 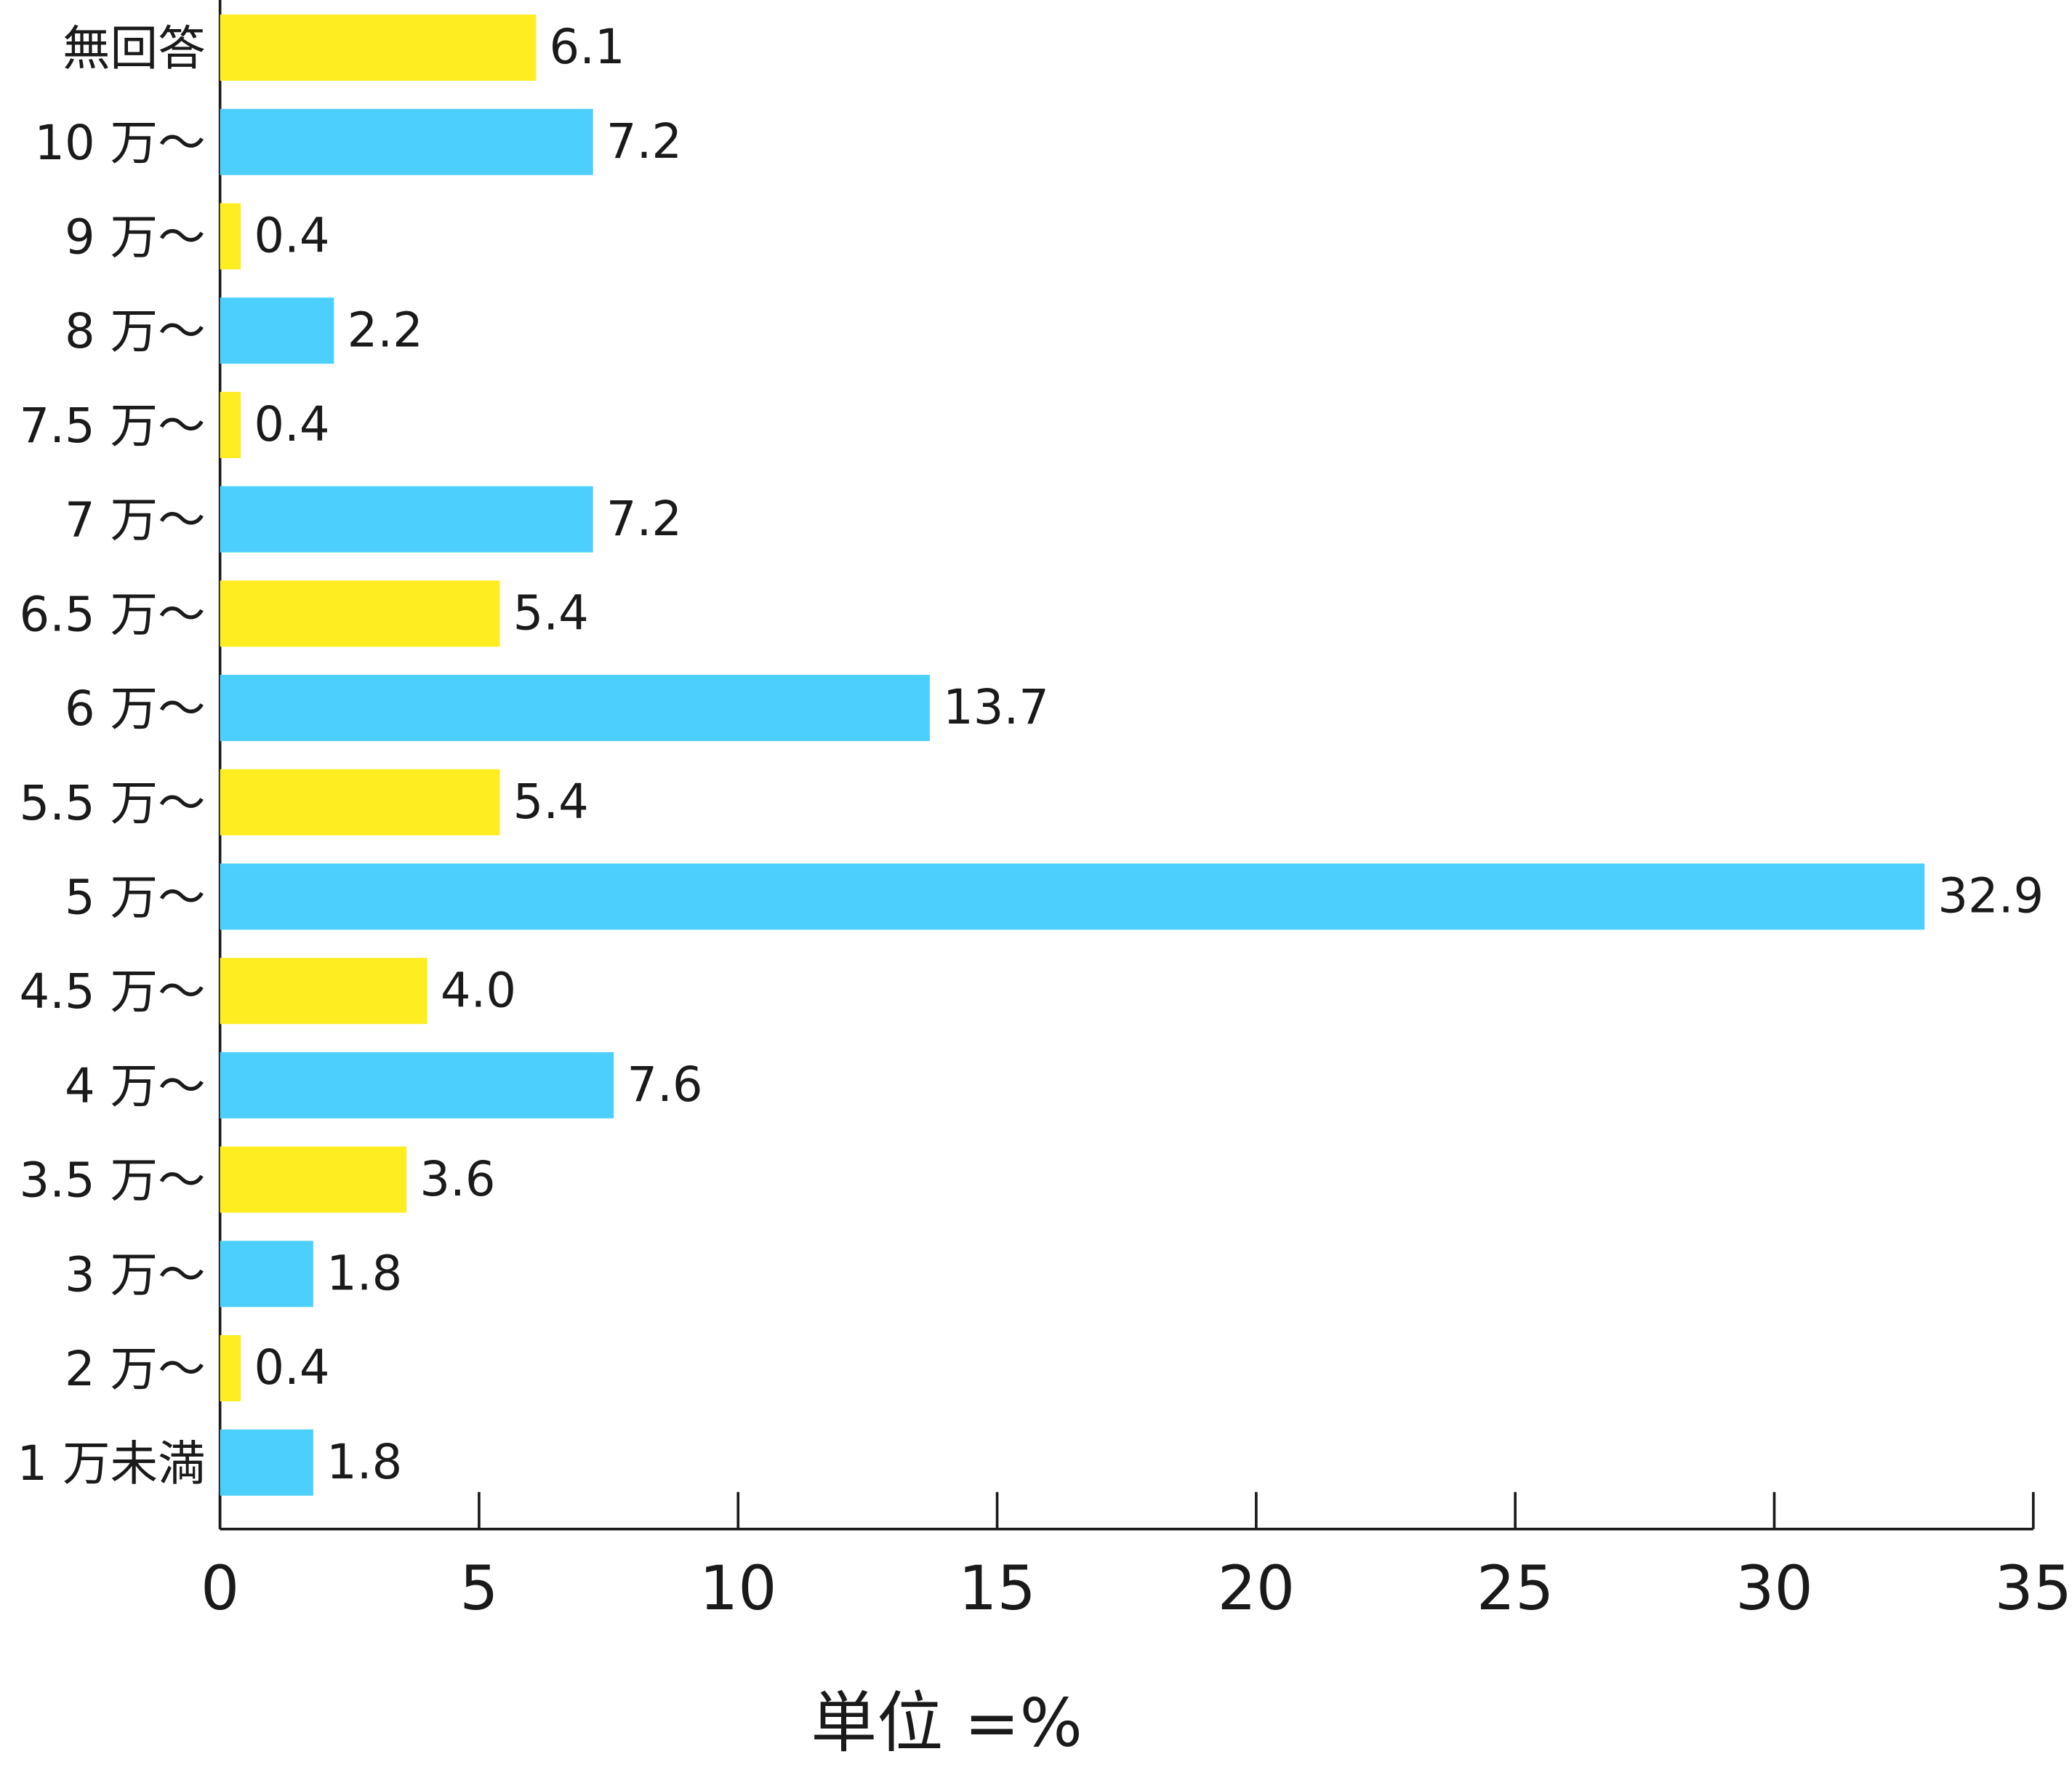 What do you see at coordinates (113, 1181) in the screenshot?
I see `y-tick-label: 3.5 万～` at bounding box center [113, 1181].